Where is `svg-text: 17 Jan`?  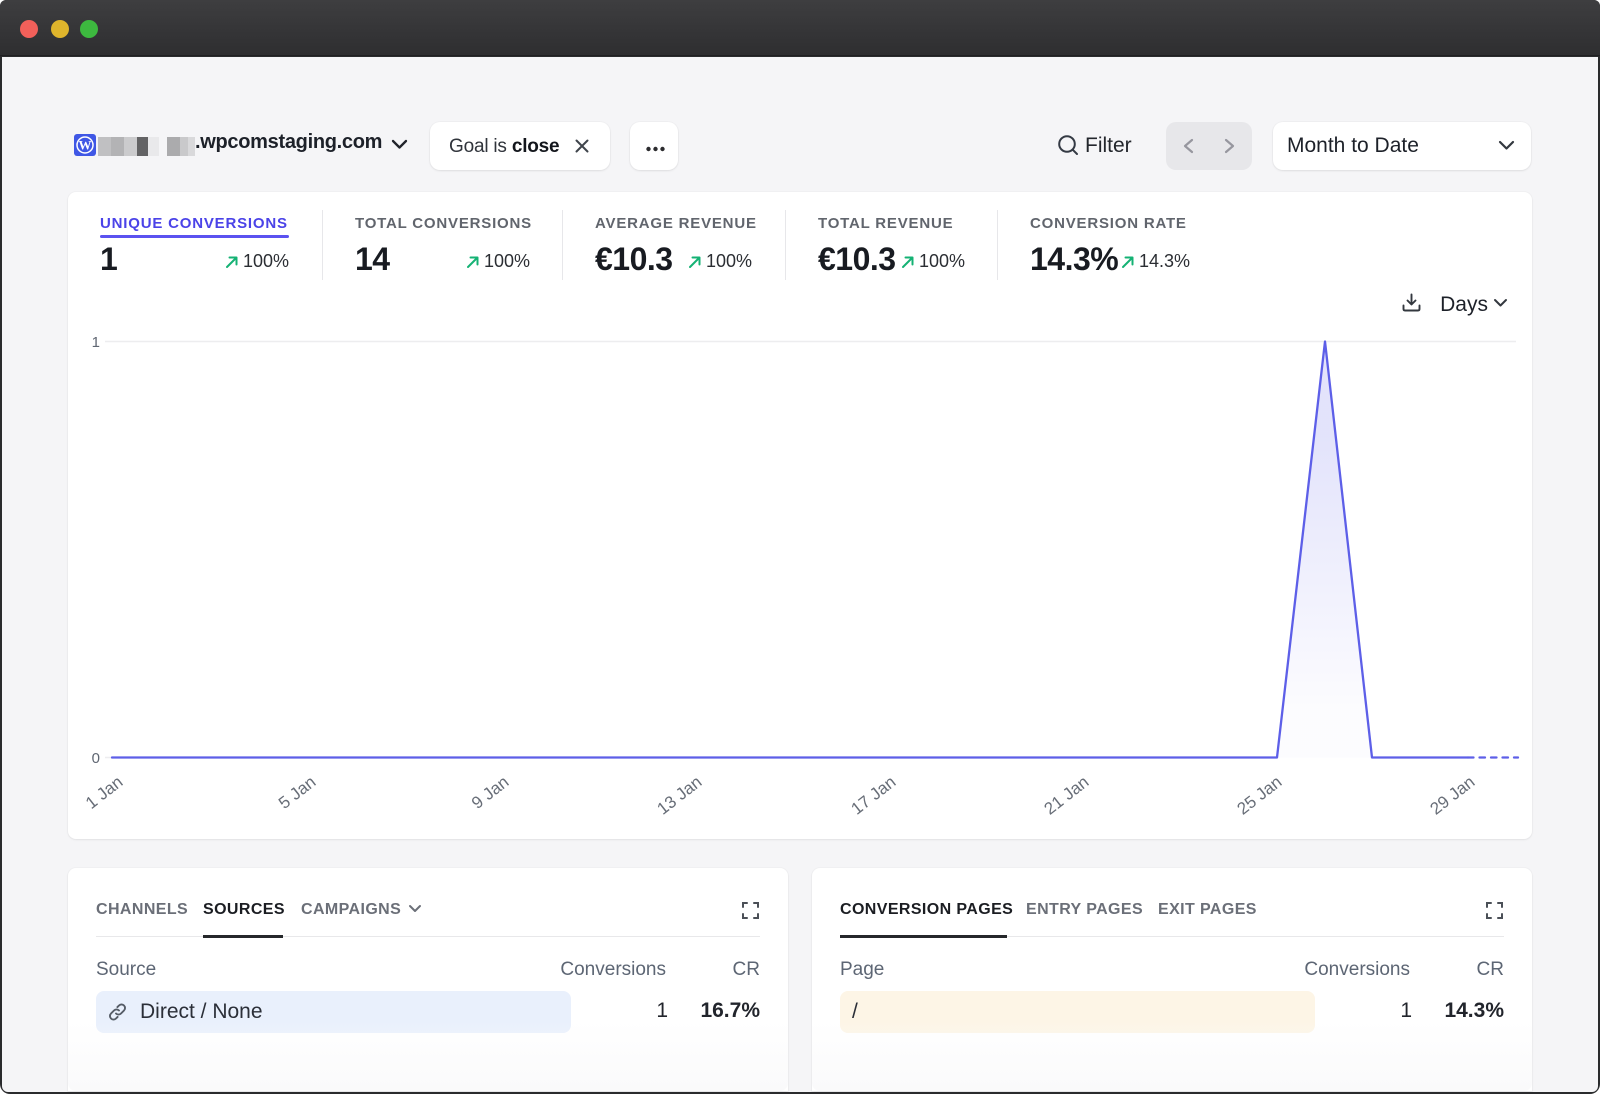 svg-text: 17 Jan is located at coordinates (874, 795).